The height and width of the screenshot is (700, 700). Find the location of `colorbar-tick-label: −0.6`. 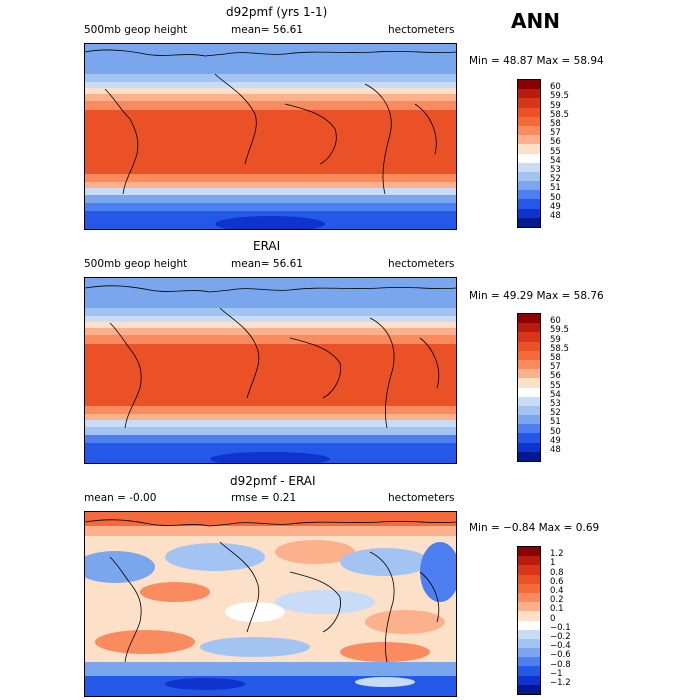

colorbar-tick-label: −0.6 is located at coordinates (560, 655).